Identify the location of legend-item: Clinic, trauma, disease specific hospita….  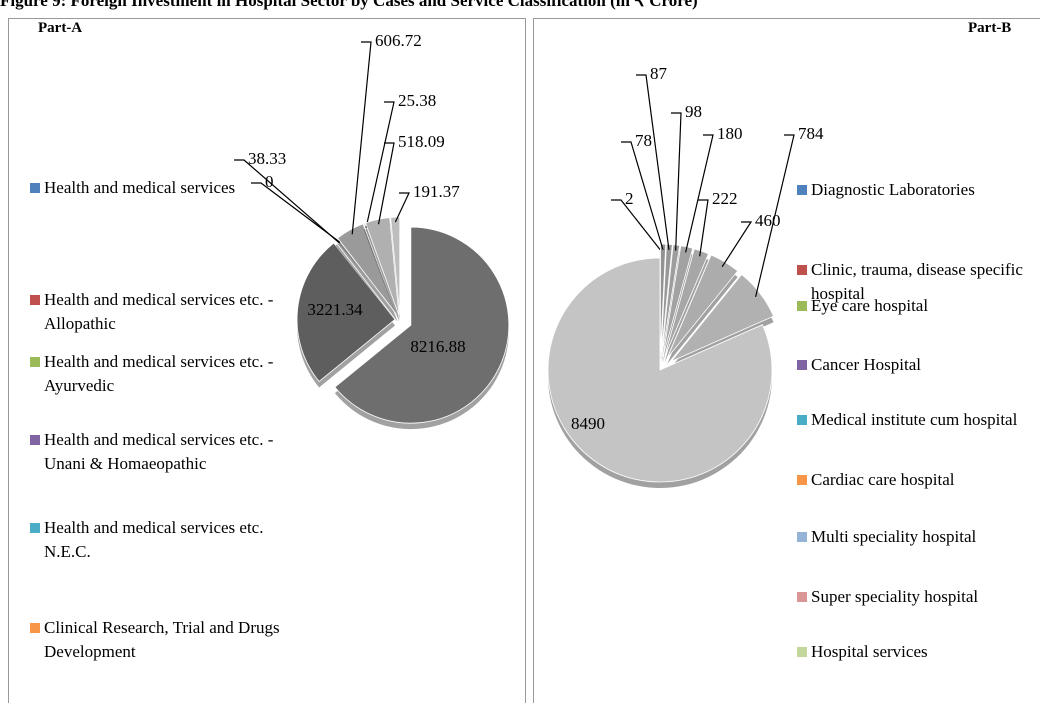
(918, 282).